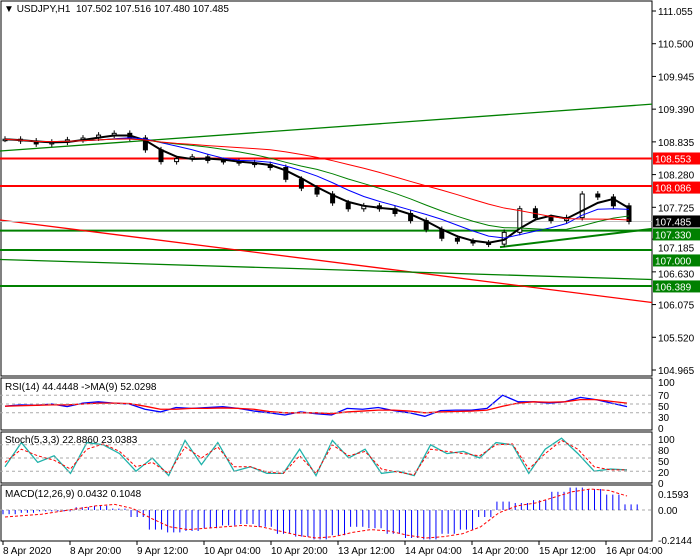 The width and height of the screenshot is (700, 560). I want to click on rsi-axis-label: 0, so click(661, 429).